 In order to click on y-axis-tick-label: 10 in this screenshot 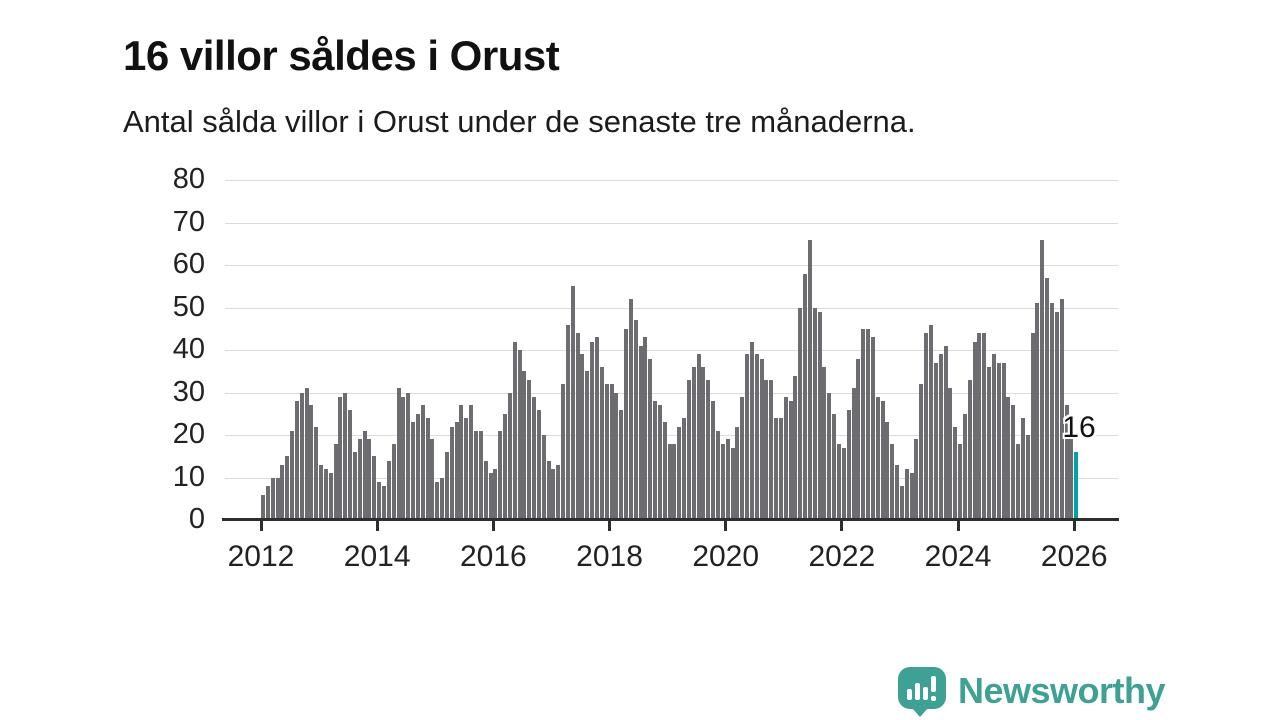, I will do `click(188, 476)`.